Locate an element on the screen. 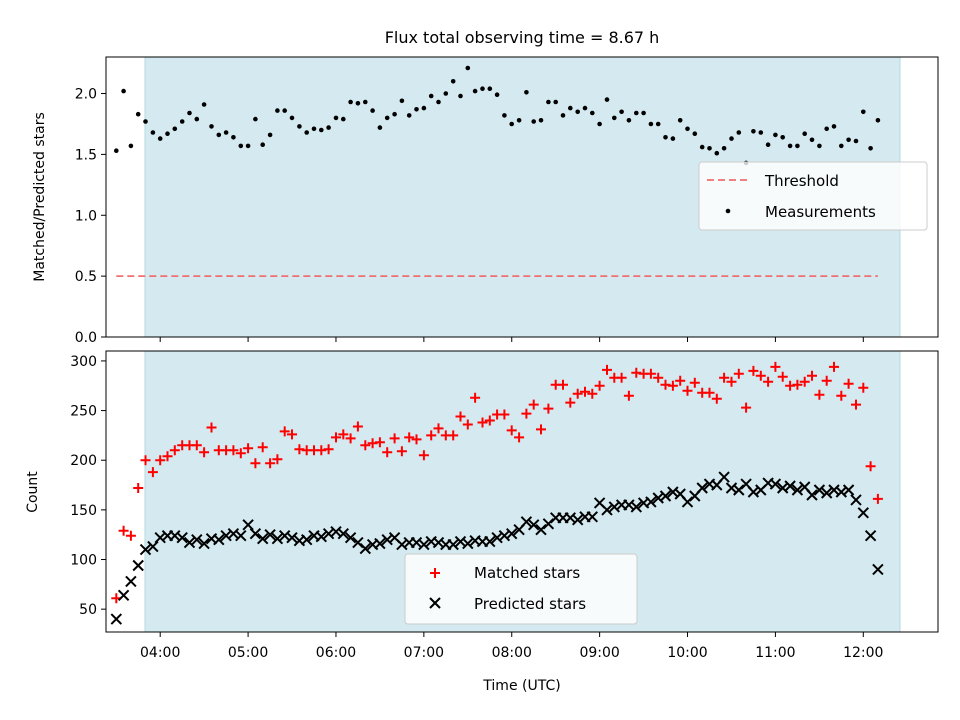 This screenshot has width=960, height=720. bottom-legend-box is located at coordinates (521, 589).